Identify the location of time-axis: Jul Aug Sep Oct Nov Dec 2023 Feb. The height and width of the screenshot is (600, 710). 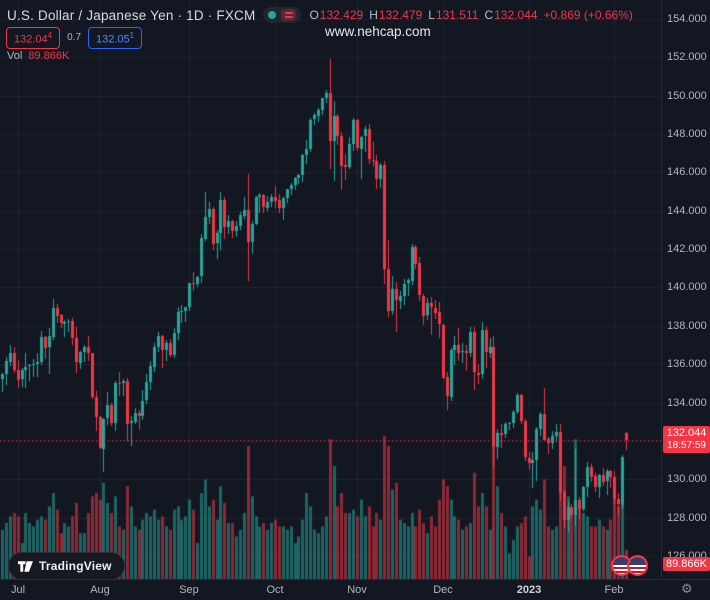
(355, 589).